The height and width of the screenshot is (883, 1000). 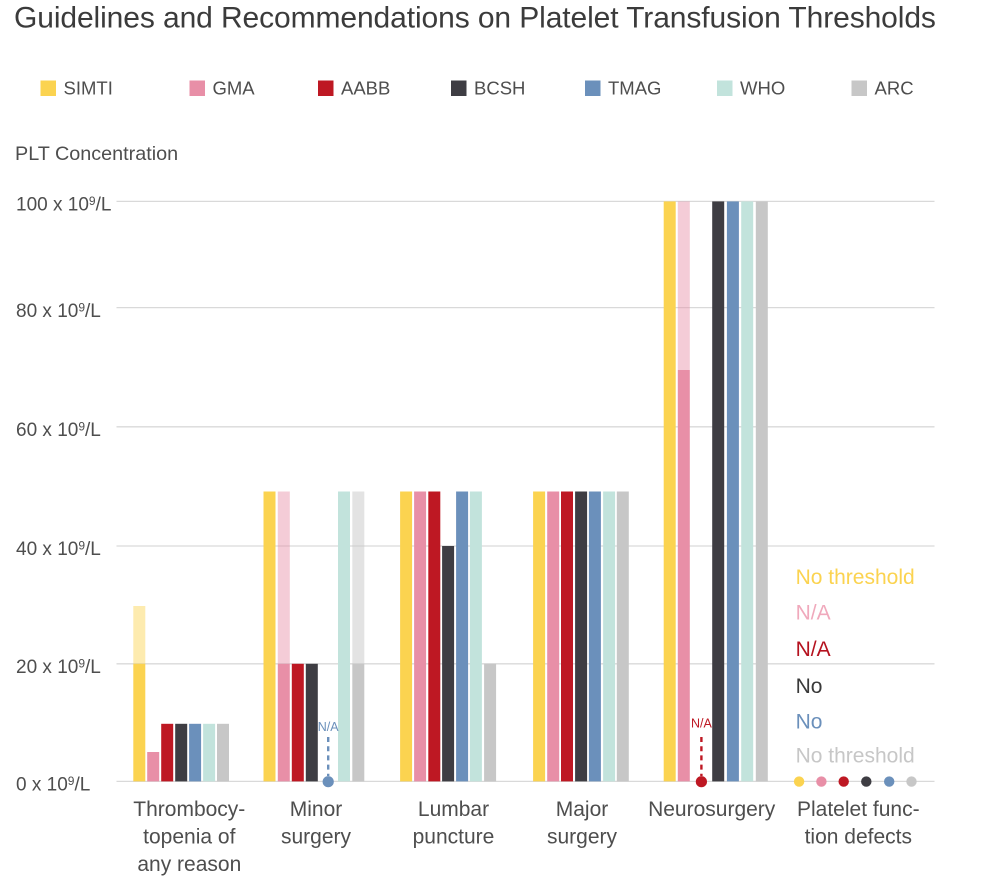 I want to click on svg-text: SIMTI, so click(x=88, y=88).